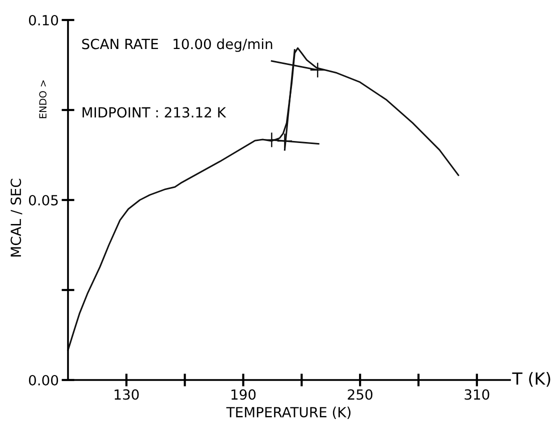  I want to click on x-axis-title: TEMPERATURE (K), so click(288, 413).